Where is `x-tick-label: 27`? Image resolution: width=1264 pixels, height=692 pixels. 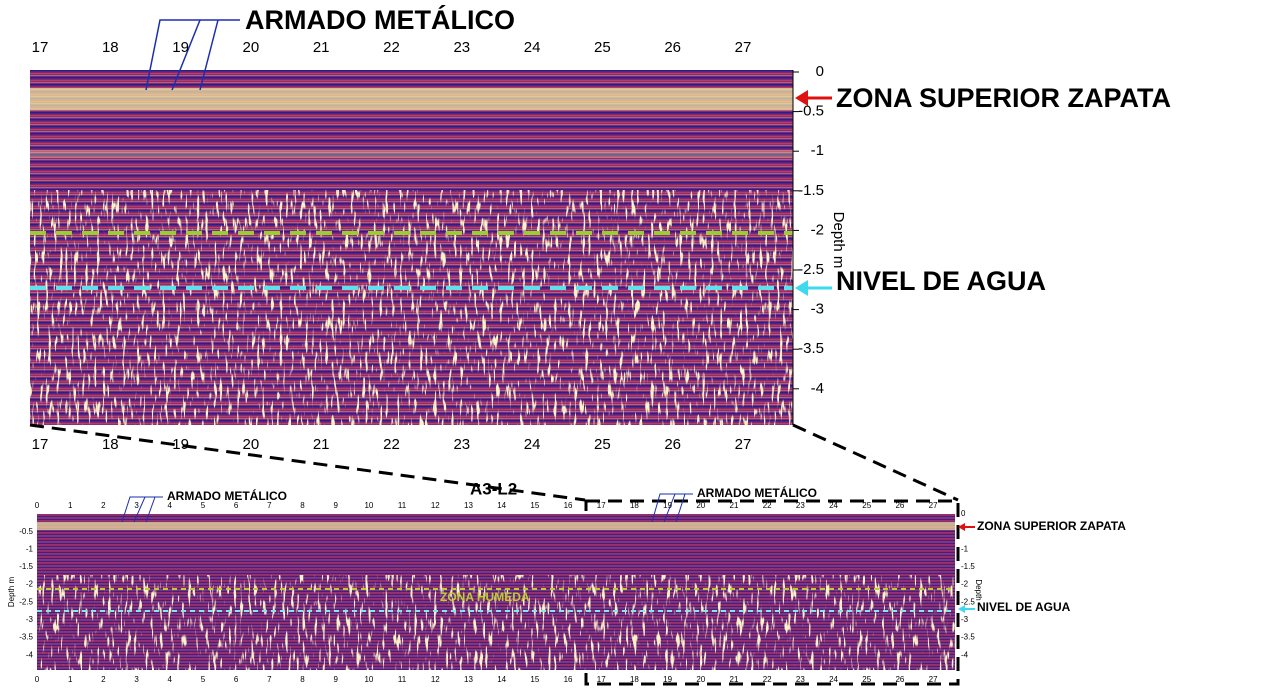 x-tick-label: 27 is located at coordinates (743, 444).